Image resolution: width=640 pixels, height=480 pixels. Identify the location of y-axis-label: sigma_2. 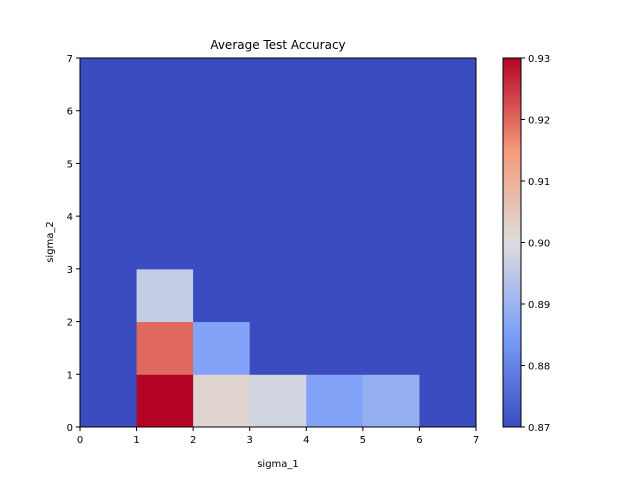
(50, 242).